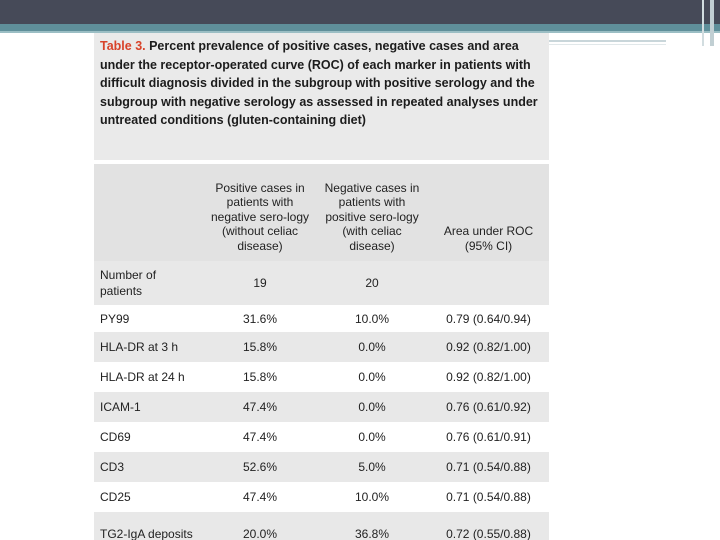 This screenshot has height=540, width=720. Describe the element at coordinates (260, 526) in the screenshot. I see `cell-positive: 20.0%` at that location.